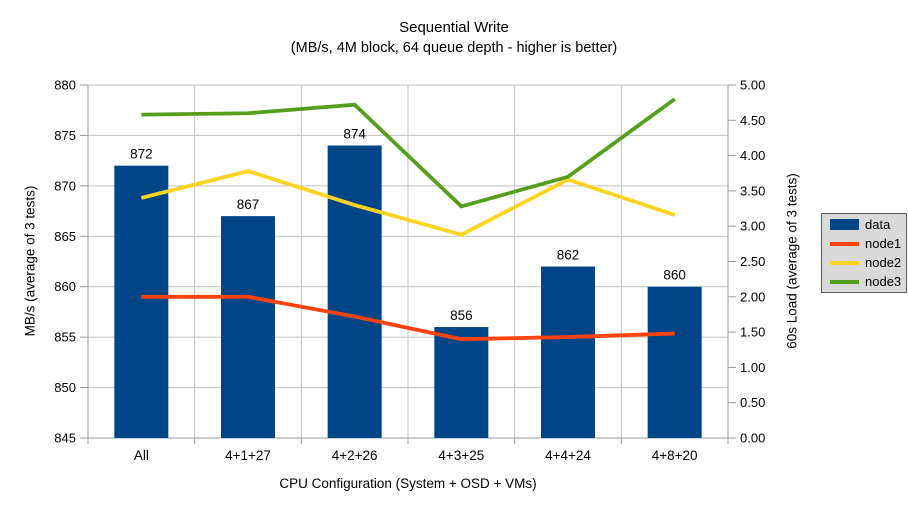 The height and width of the screenshot is (511, 908). I want to click on bar-4+4+24, so click(568, 352).